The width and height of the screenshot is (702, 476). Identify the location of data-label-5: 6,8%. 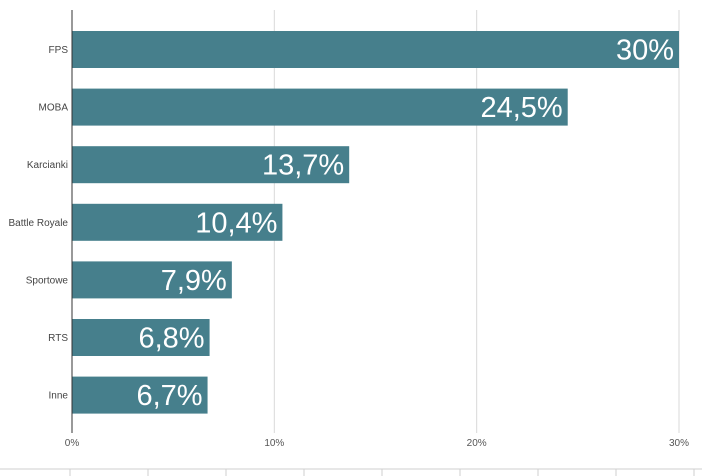
(171, 339).